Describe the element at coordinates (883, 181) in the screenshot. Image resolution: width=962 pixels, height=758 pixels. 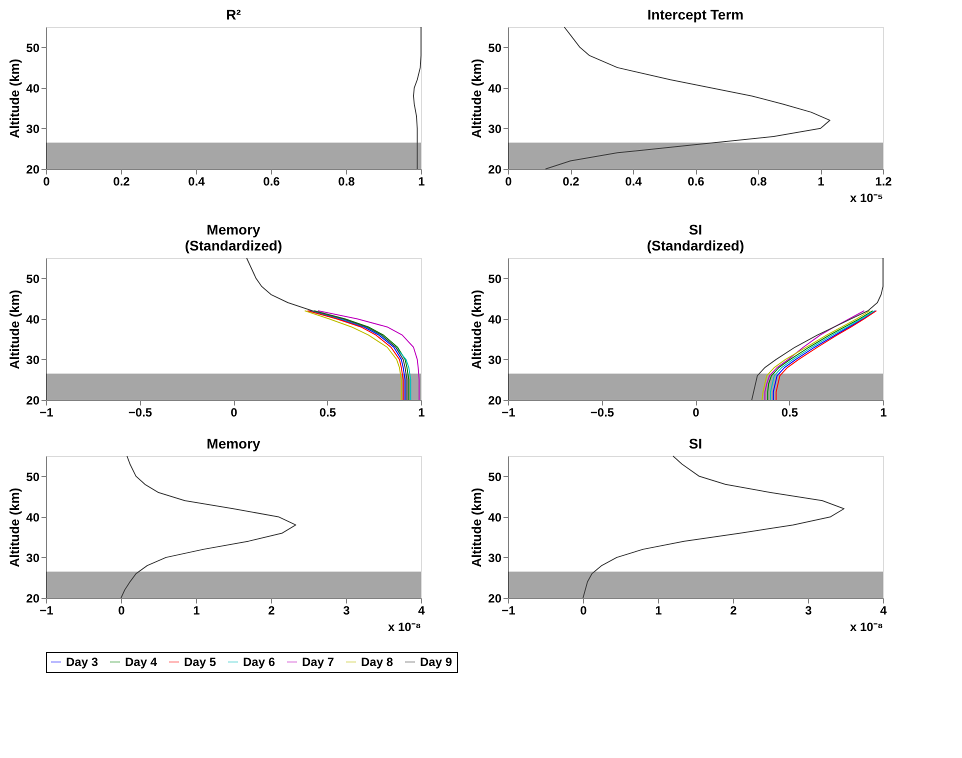
I see `x-tick-label: 1.2` at that location.